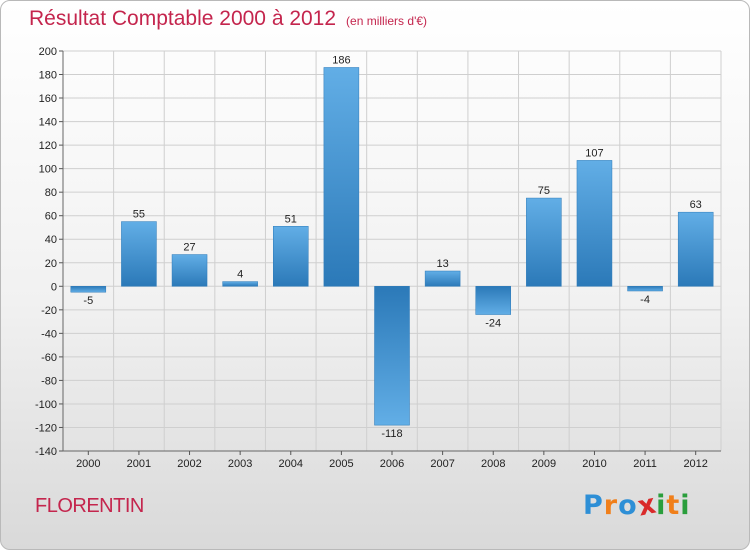  Describe the element at coordinates (139, 254) in the screenshot. I see `bar-2001` at that location.